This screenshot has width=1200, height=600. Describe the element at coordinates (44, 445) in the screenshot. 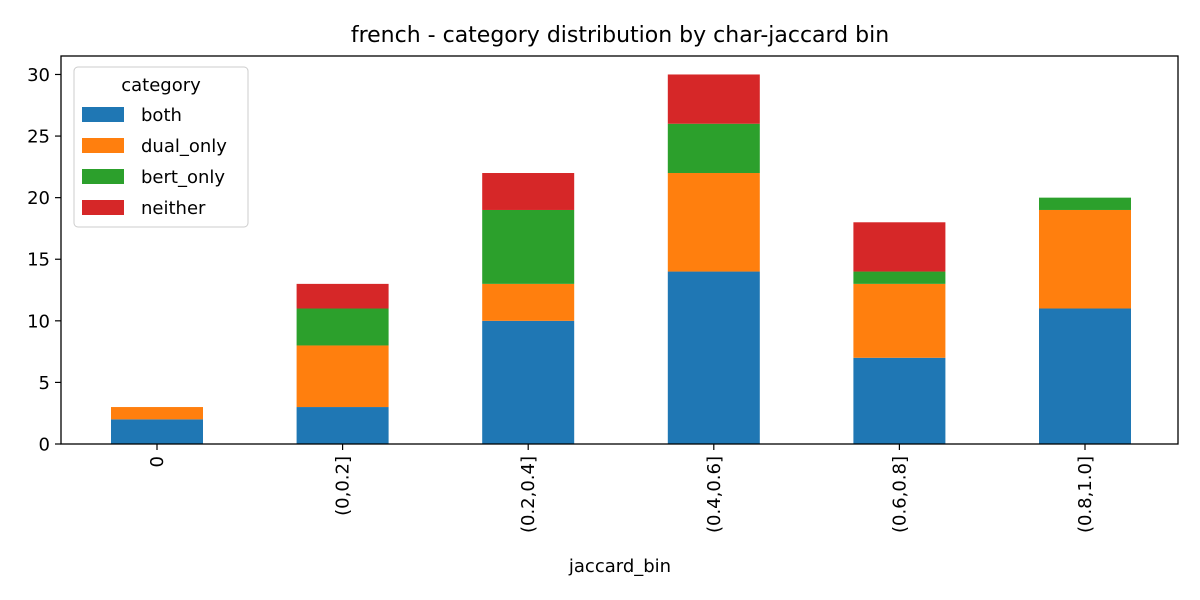

I see `y-tick-label: 0` at that location.